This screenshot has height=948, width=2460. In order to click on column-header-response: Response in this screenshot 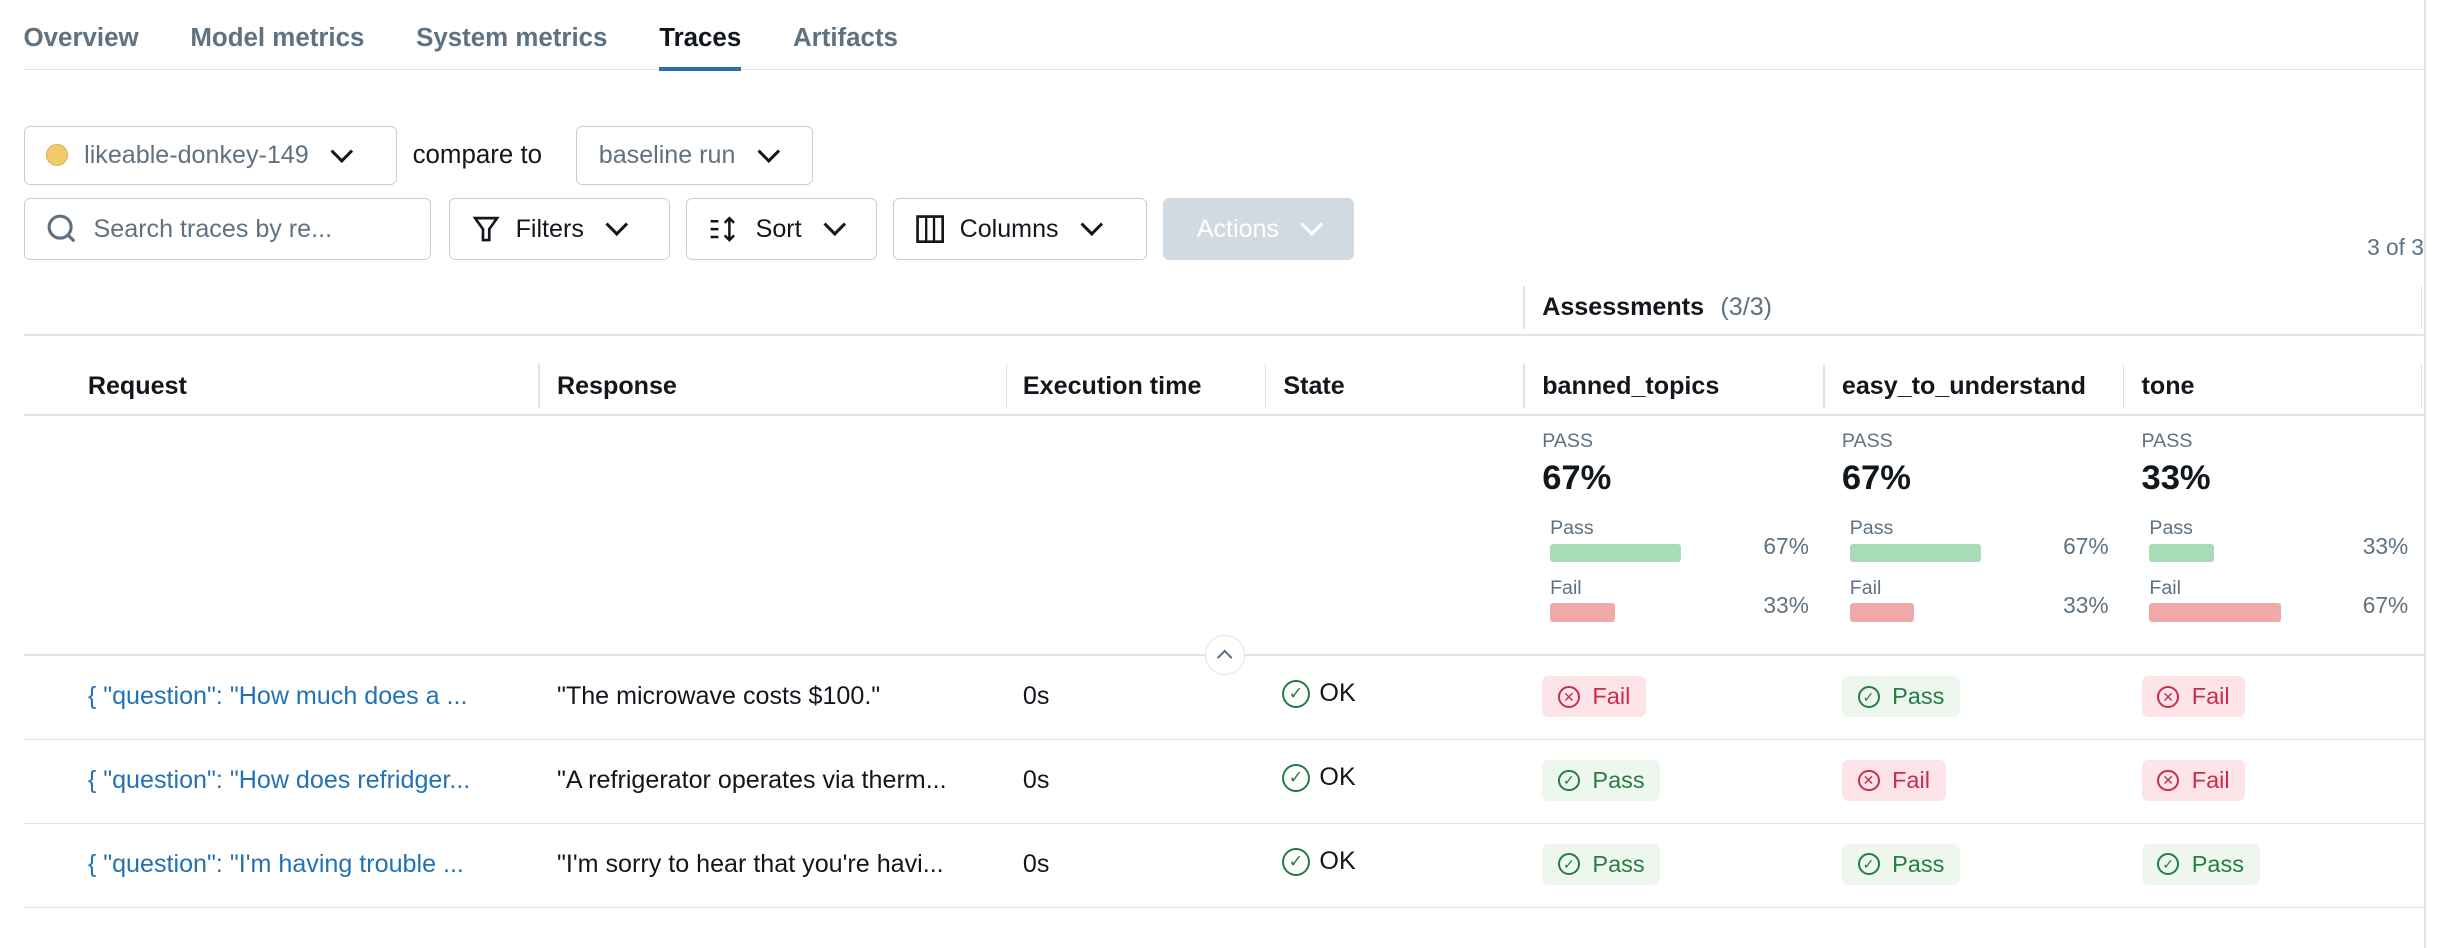, I will do `click(616, 385)`.